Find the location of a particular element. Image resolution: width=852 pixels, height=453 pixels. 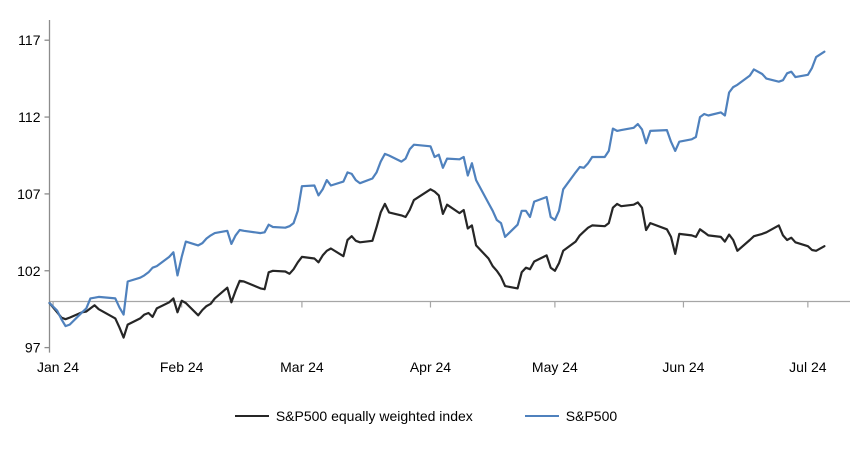

chart-legend: S&P500 equally weighted index S&P500 is located at coordinates (426, 416).